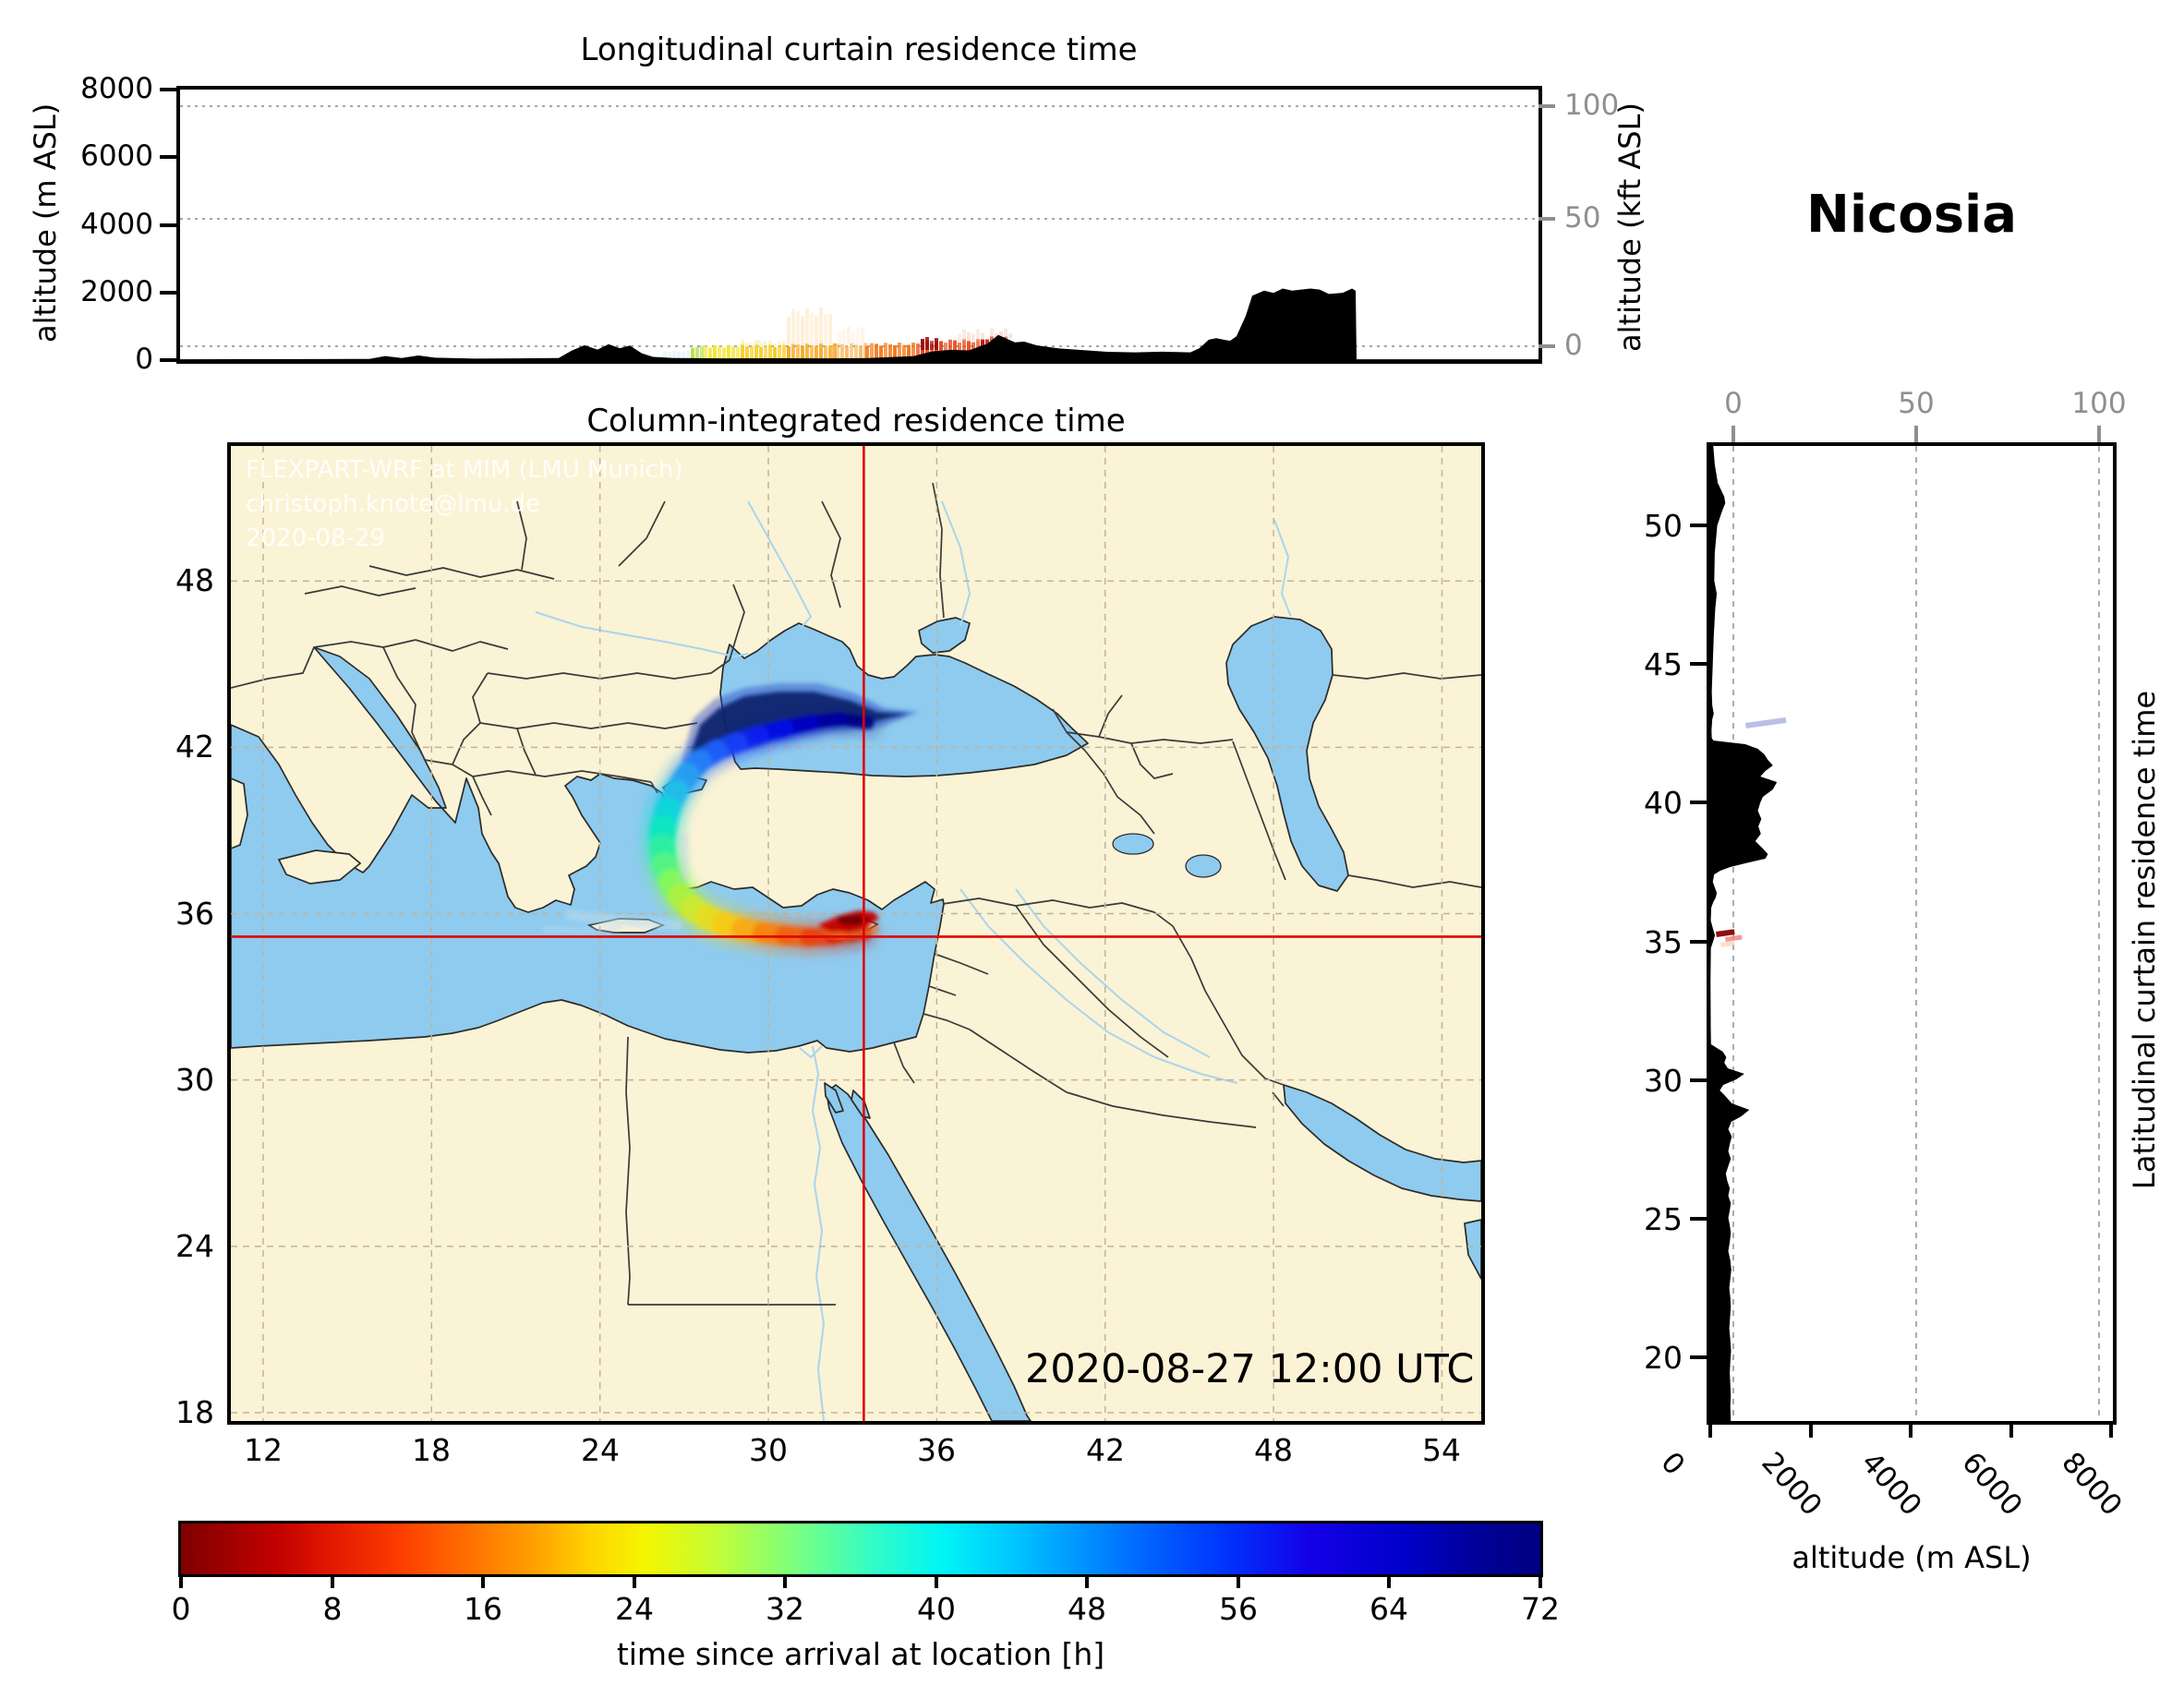 Image resolution: width=2184 pixels, height=1698 pixels. I want to click on y2-tick-label: 0, so click(1573, 345).